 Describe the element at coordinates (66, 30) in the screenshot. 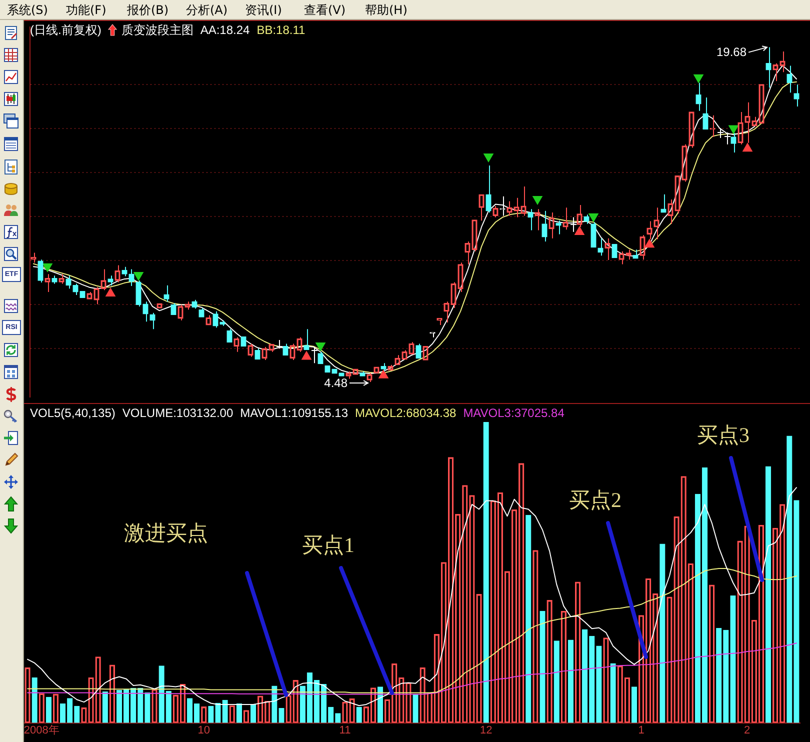

I see `chart-title: (日线.前复权)` at that location.